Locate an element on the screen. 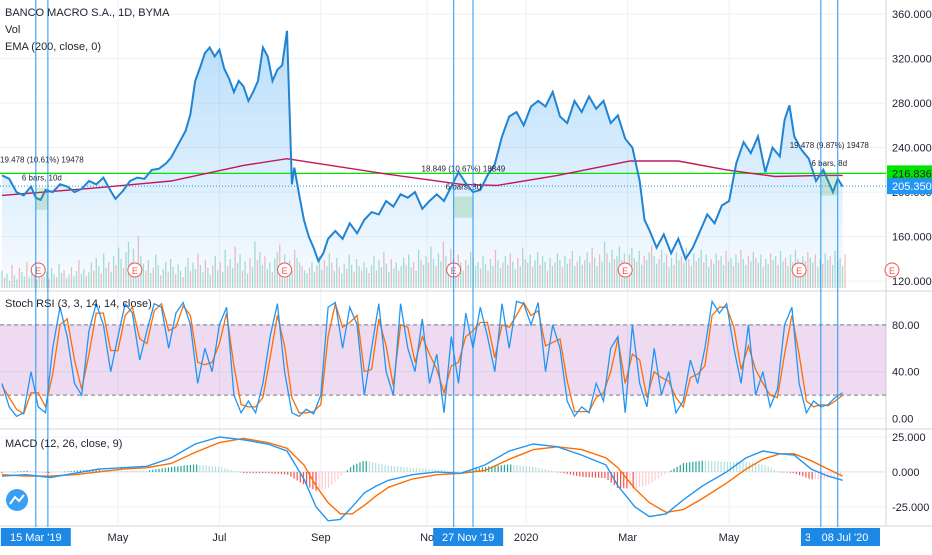  macd-axis-tick: -25.000 is located at coordinates (910, 508).